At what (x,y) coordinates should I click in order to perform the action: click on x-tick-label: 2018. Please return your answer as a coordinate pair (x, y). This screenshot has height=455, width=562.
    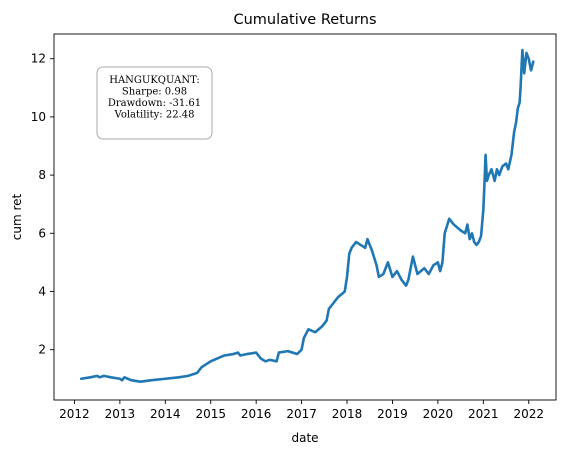
    Looking at the image, I should click on (347, 414).